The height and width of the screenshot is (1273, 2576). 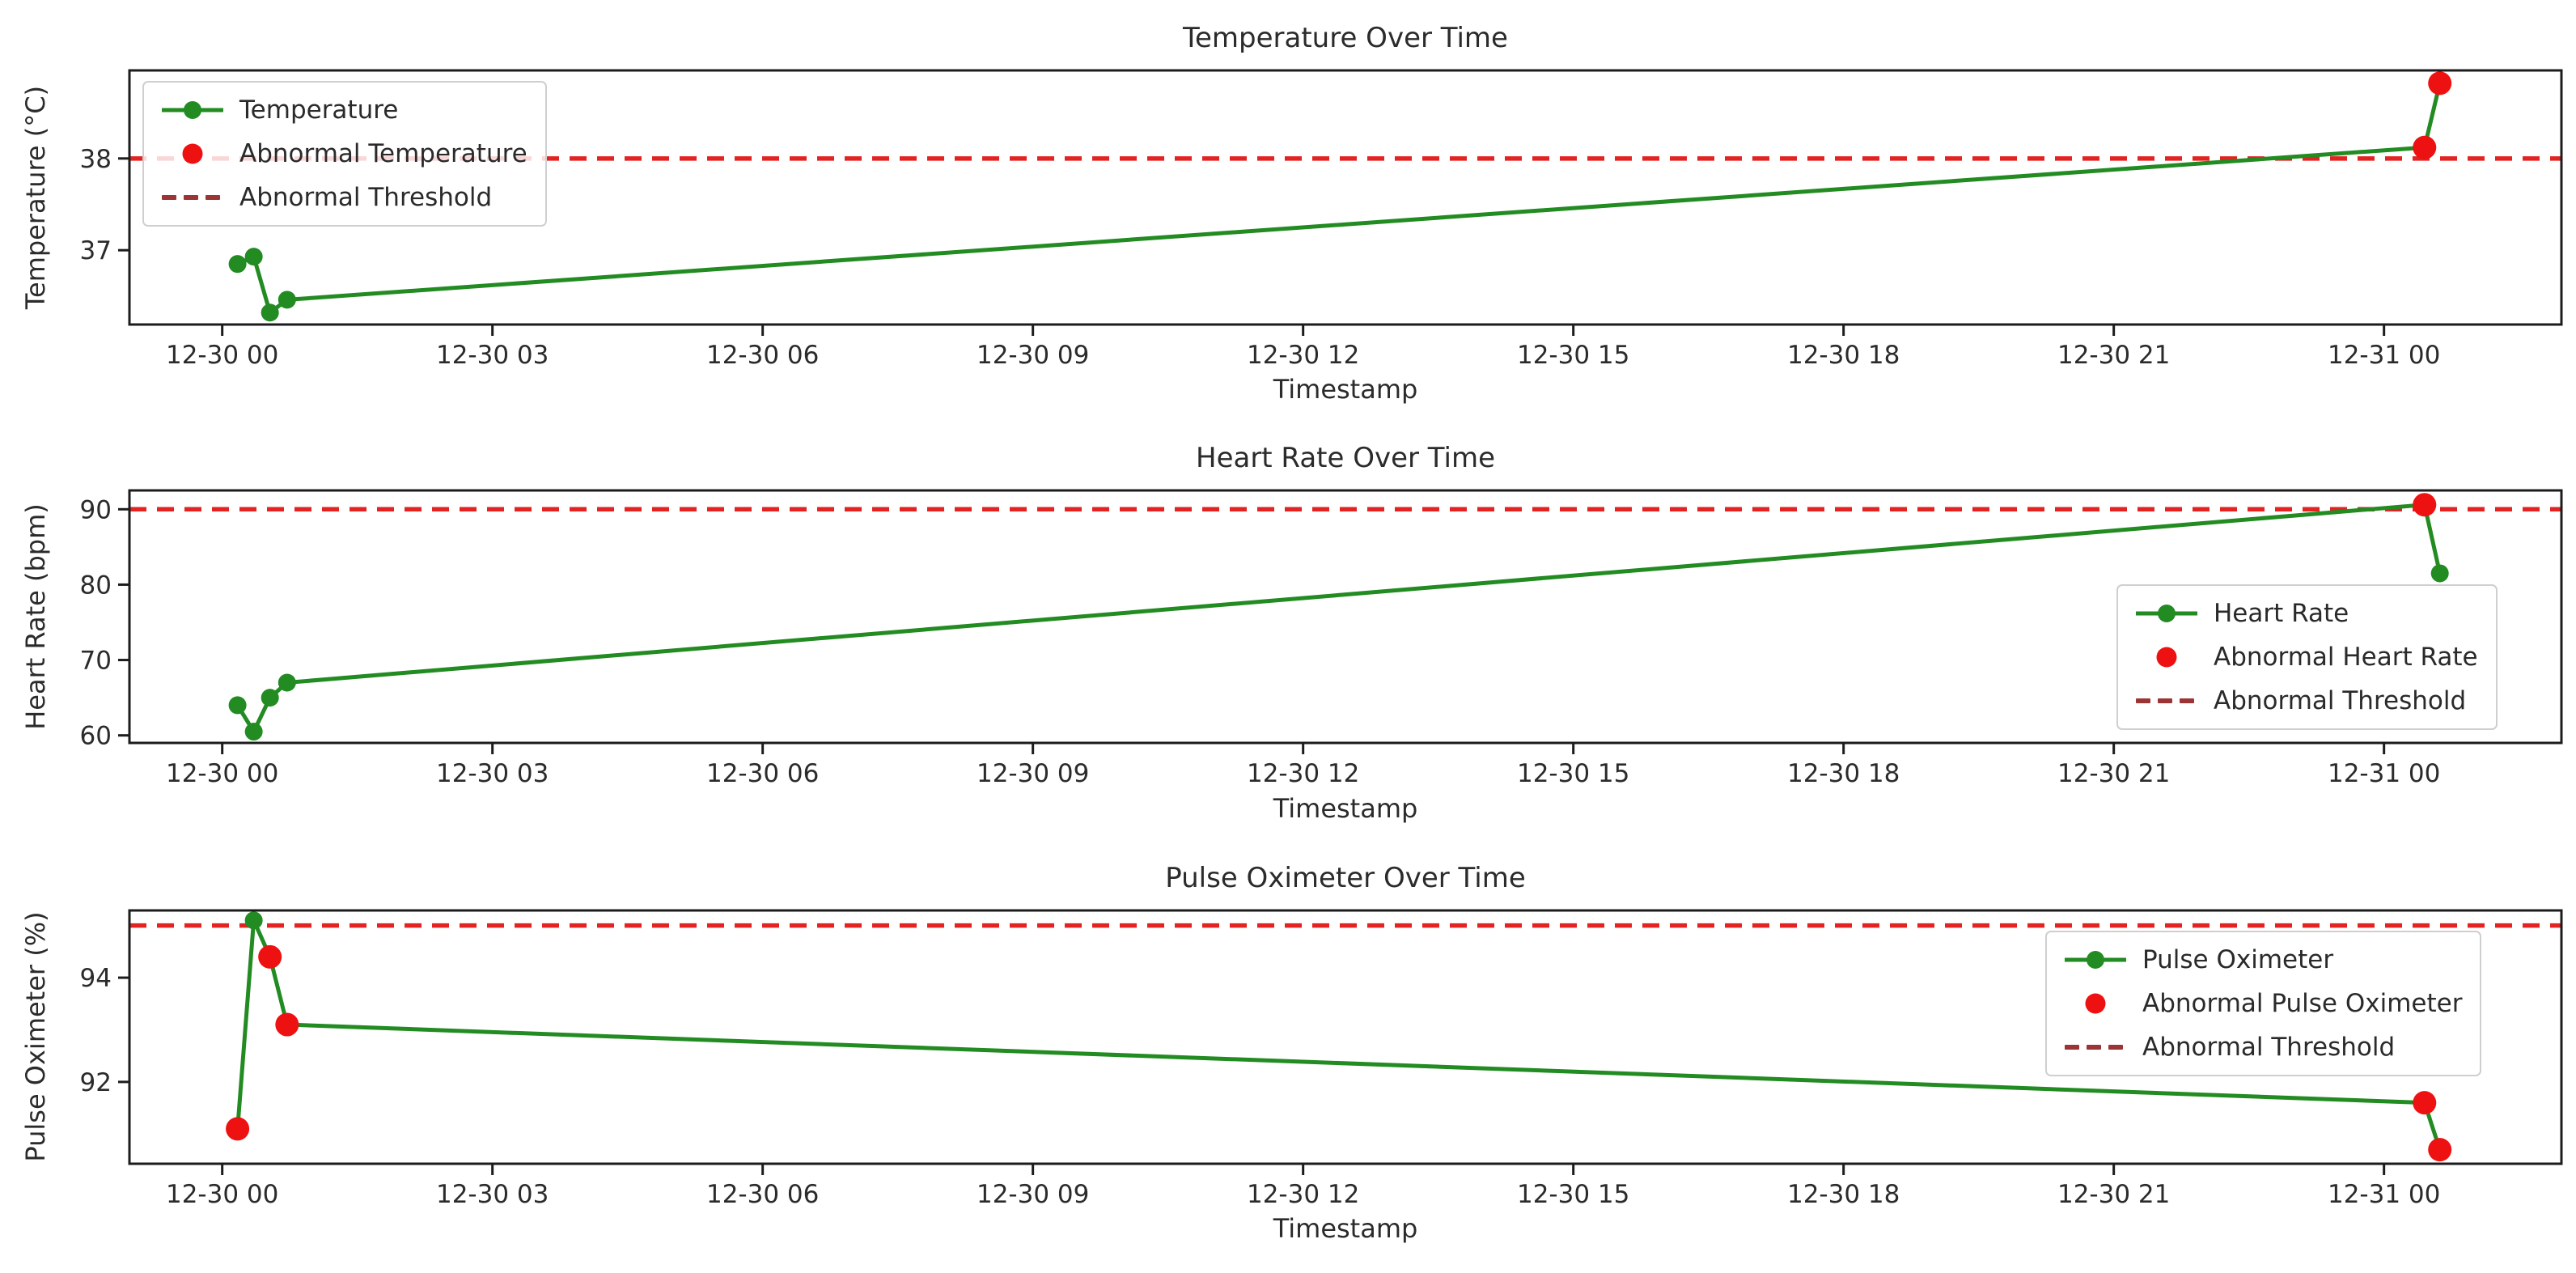 What do you see at coordinates (96, 250) in the screenshot?
I see `y-tick-label: 37` at bounding box center [96, 250].